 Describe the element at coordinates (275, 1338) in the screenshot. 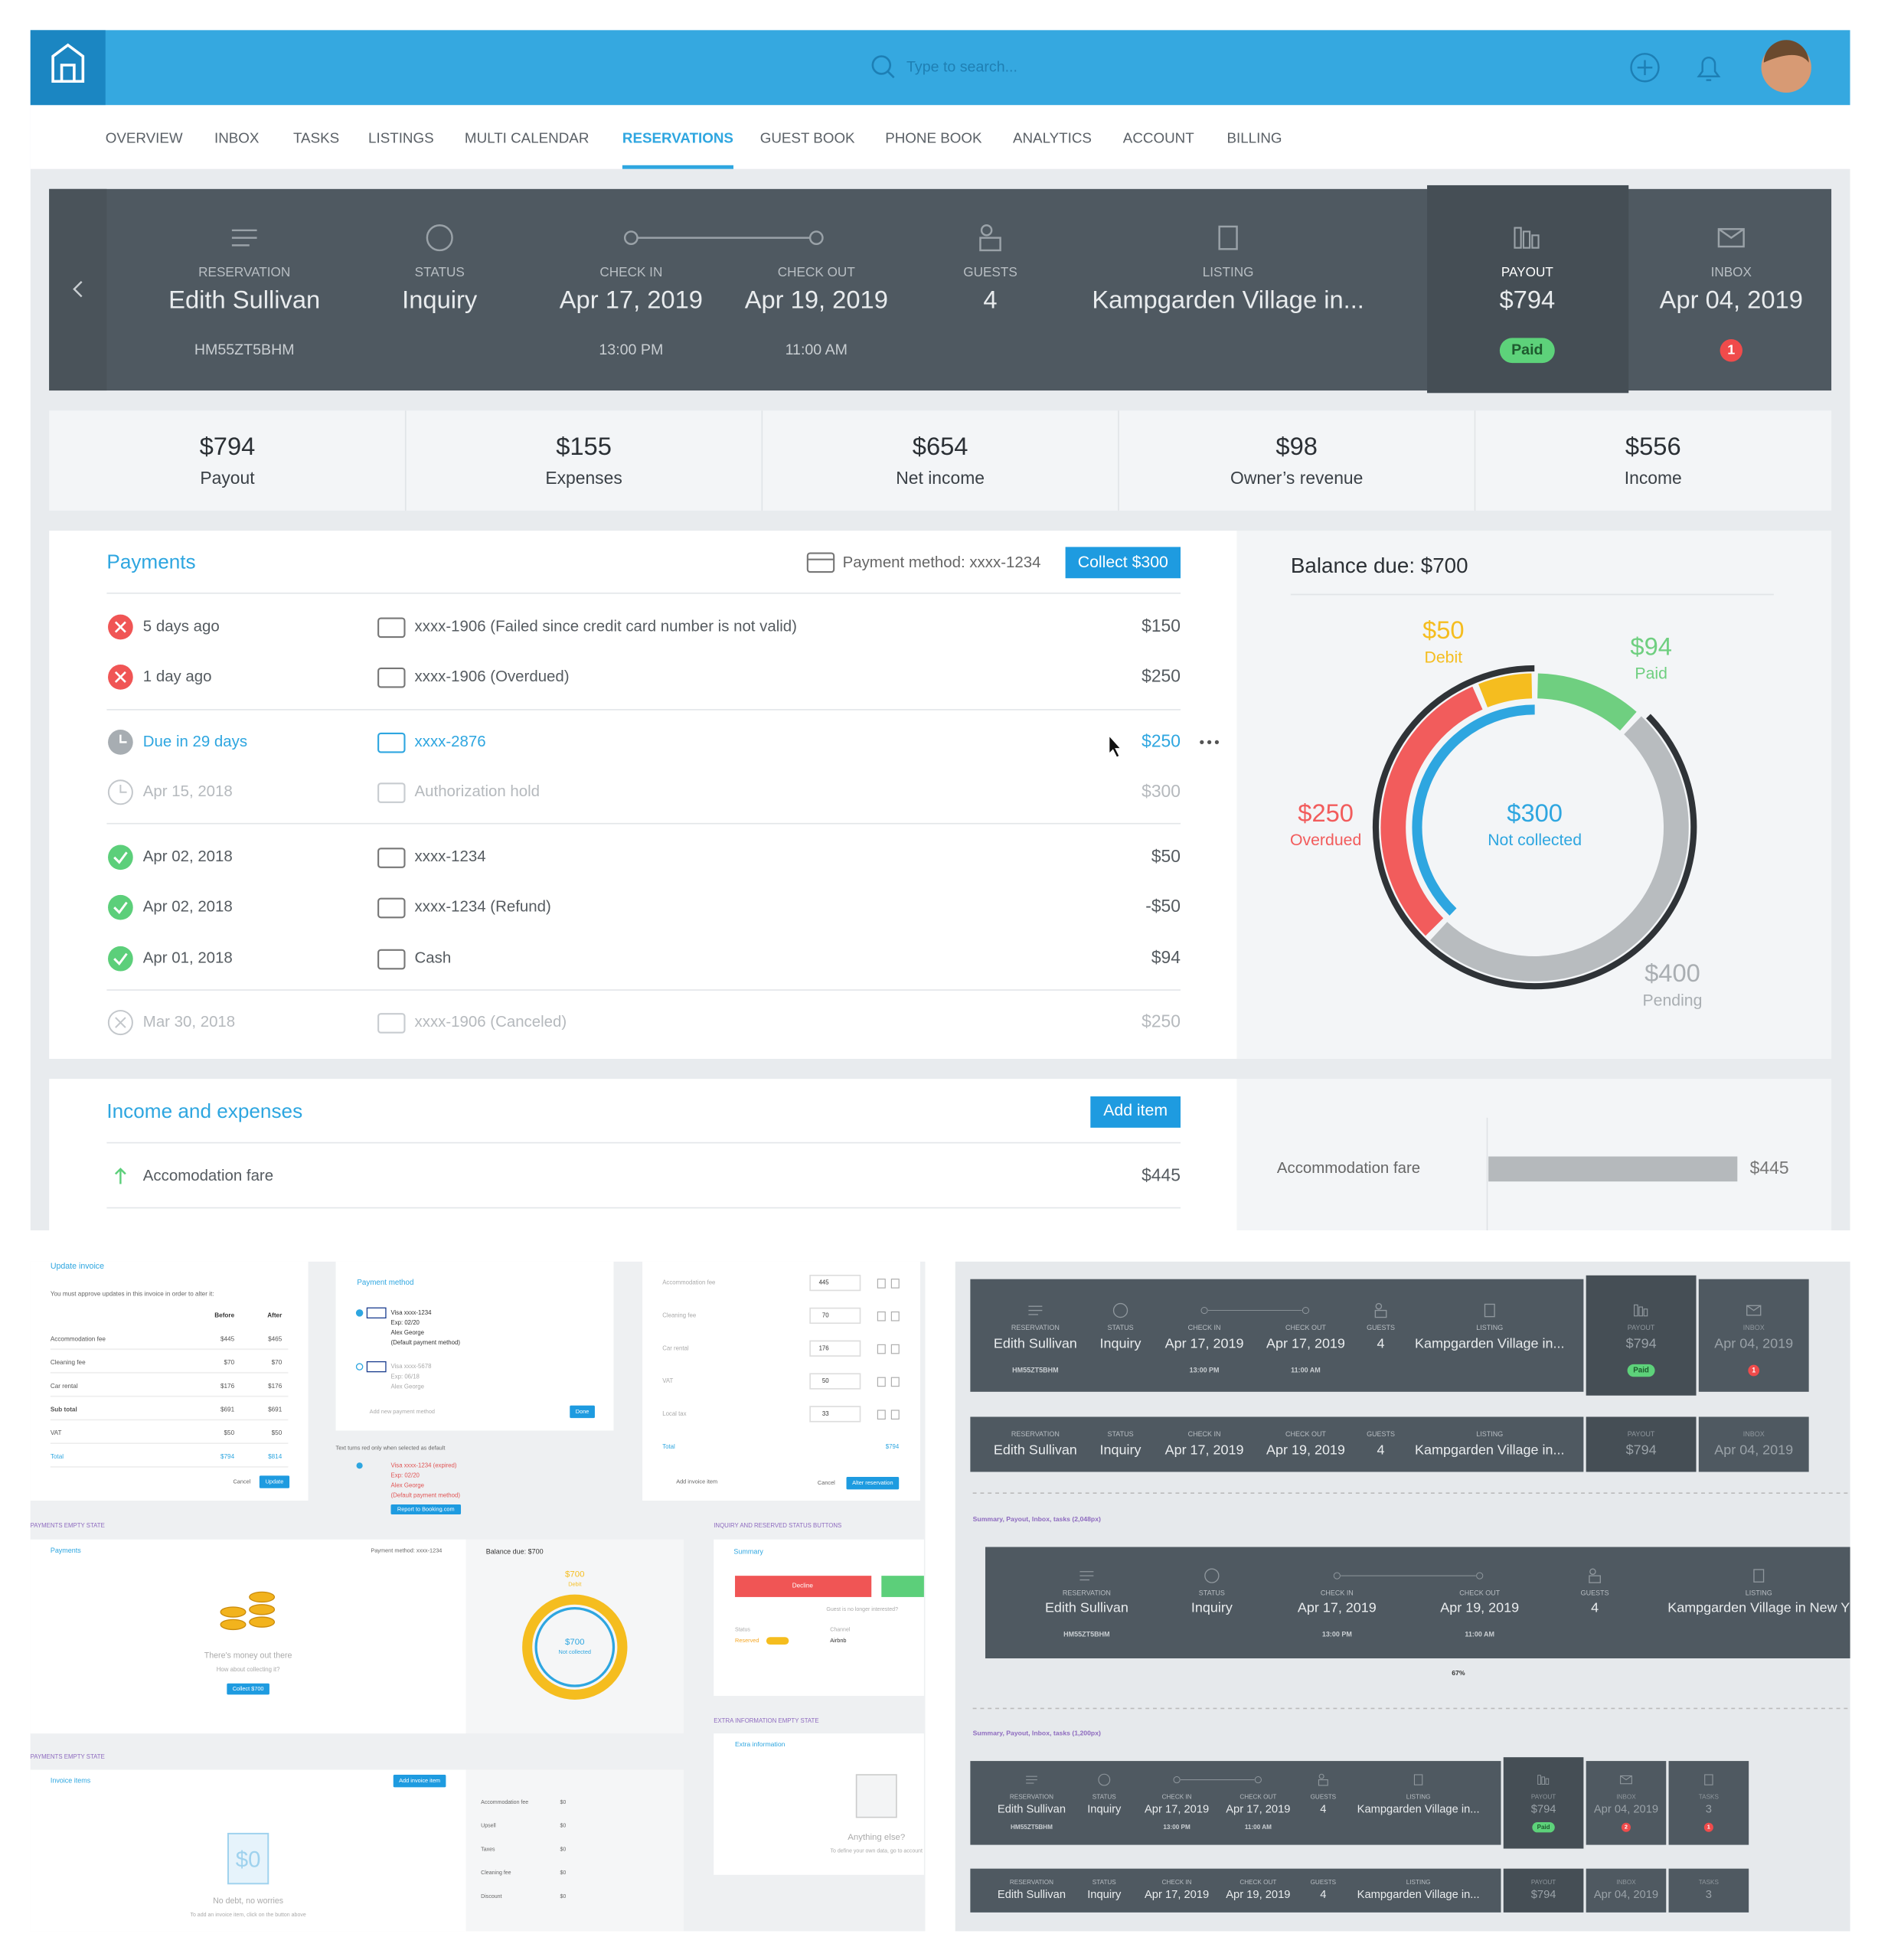

I see `label: $465` at that location.